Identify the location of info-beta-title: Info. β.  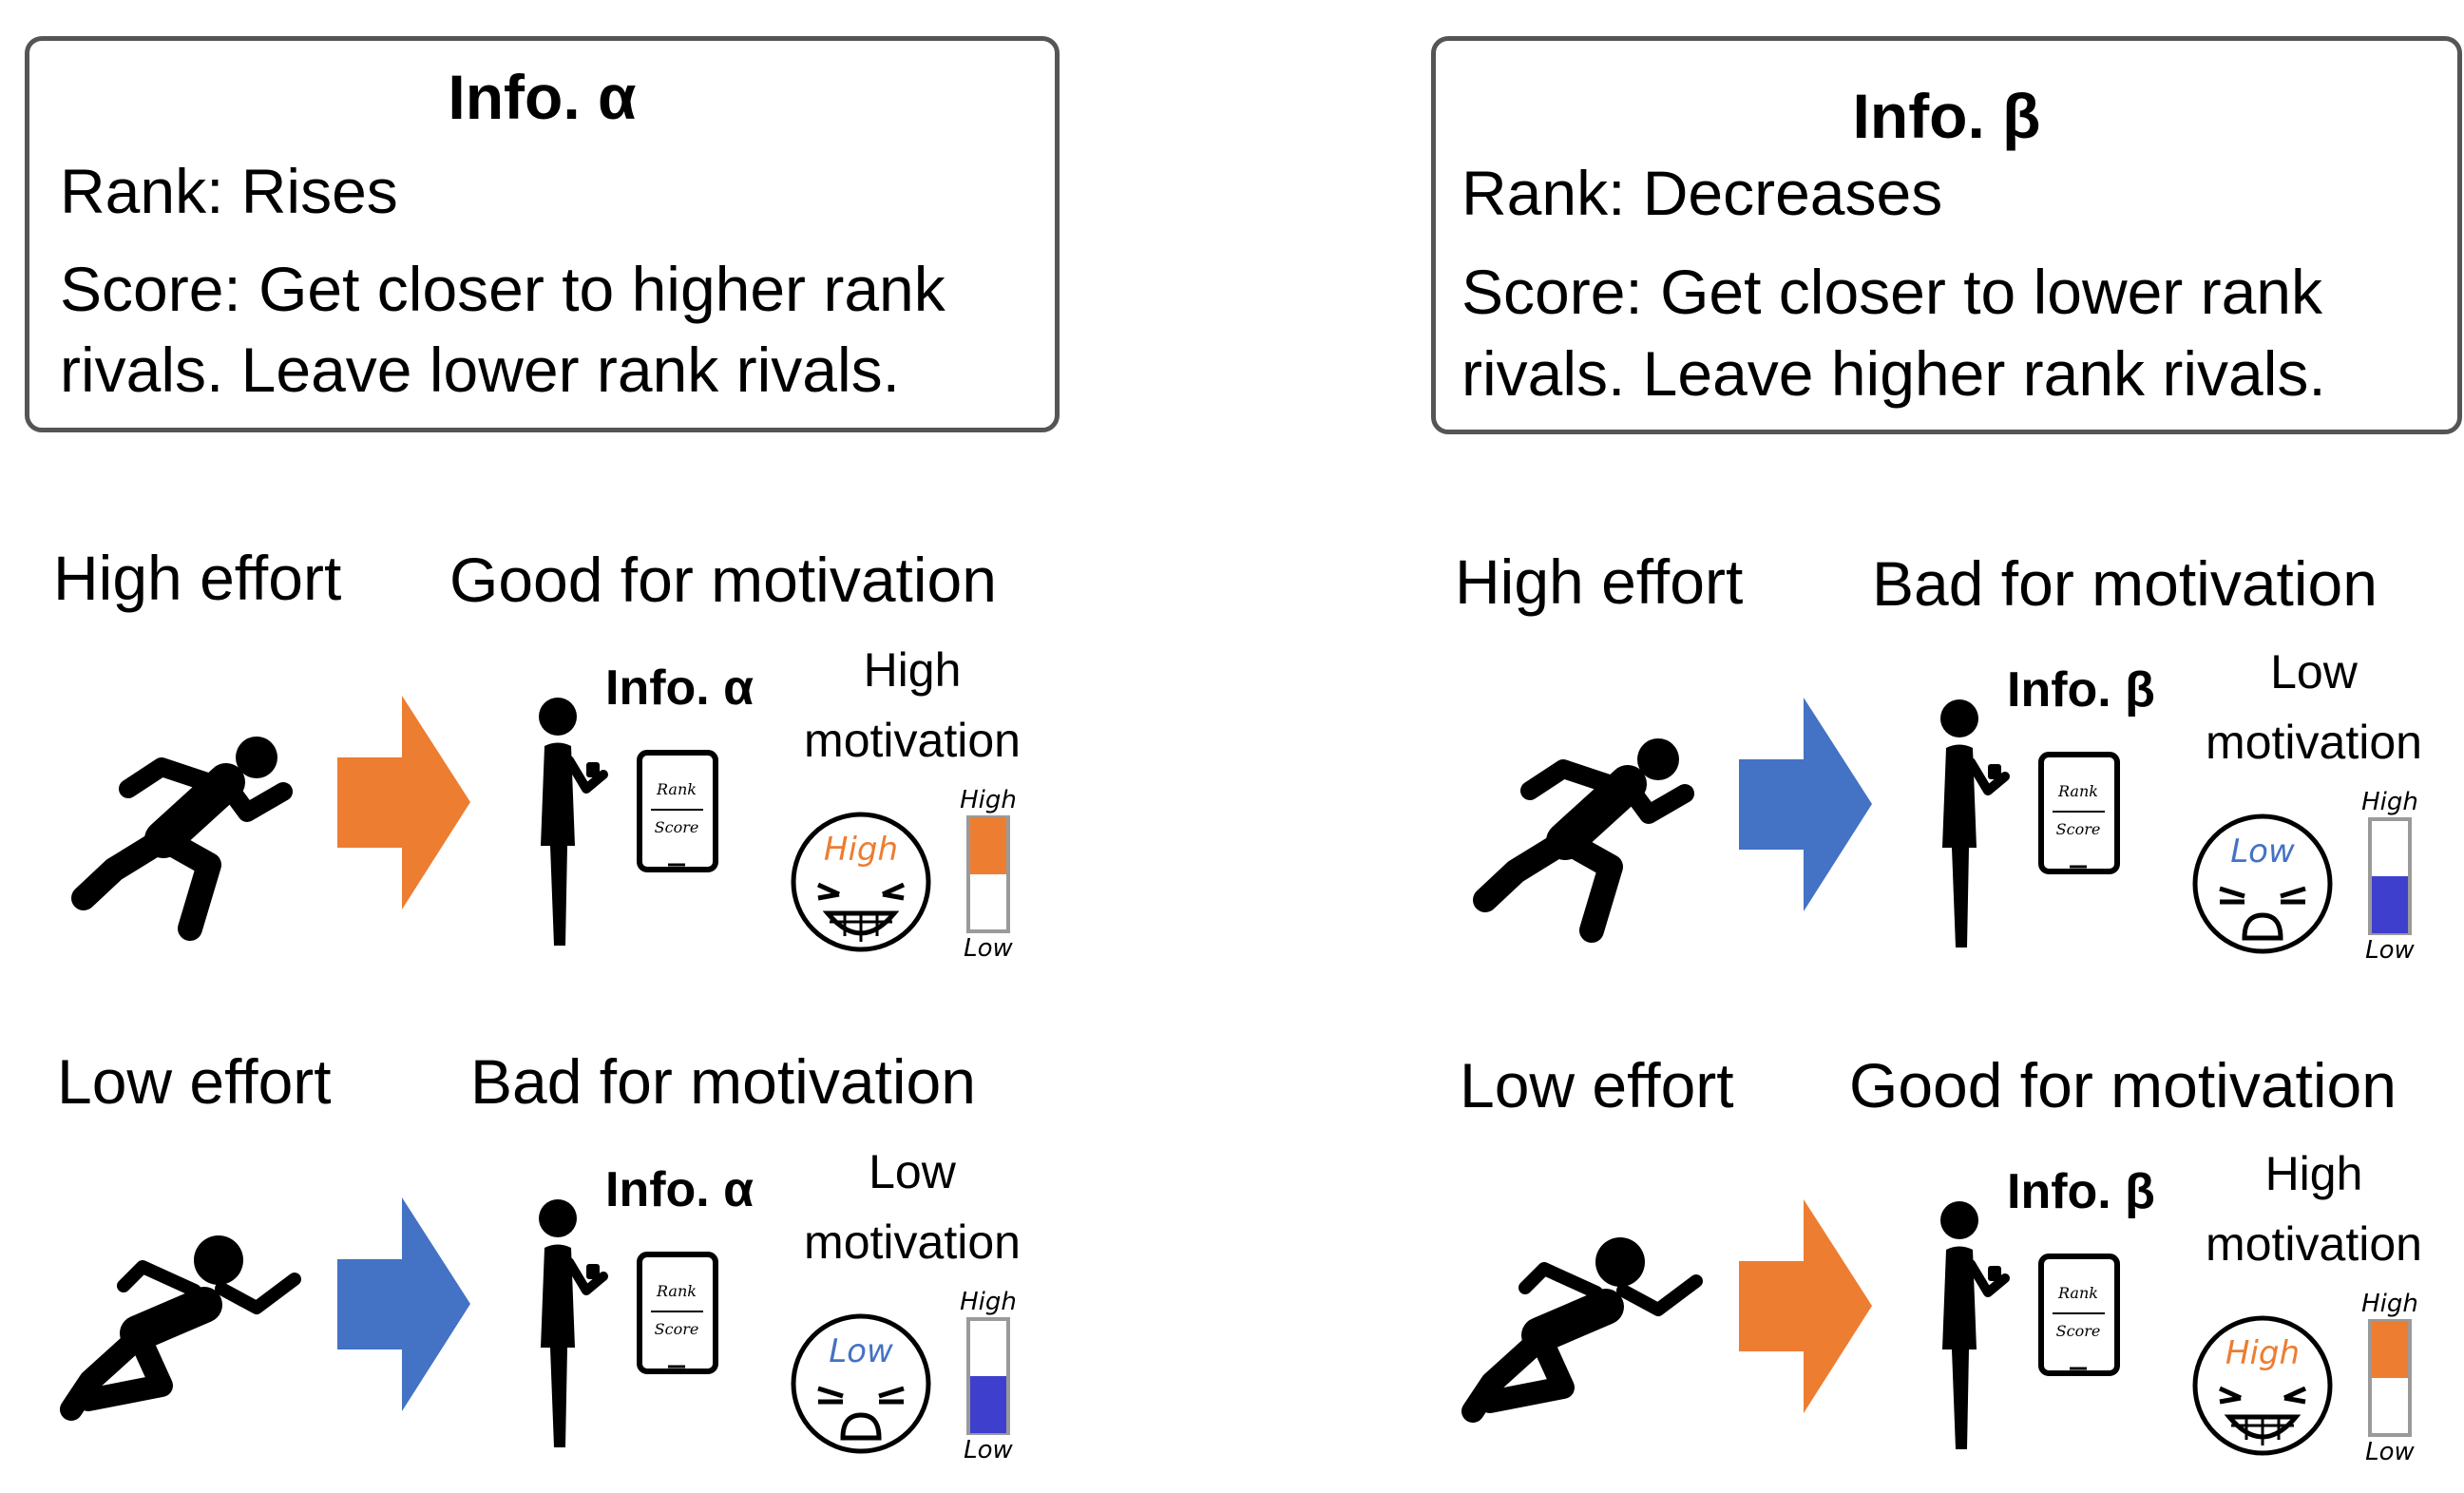
(1946, 116).